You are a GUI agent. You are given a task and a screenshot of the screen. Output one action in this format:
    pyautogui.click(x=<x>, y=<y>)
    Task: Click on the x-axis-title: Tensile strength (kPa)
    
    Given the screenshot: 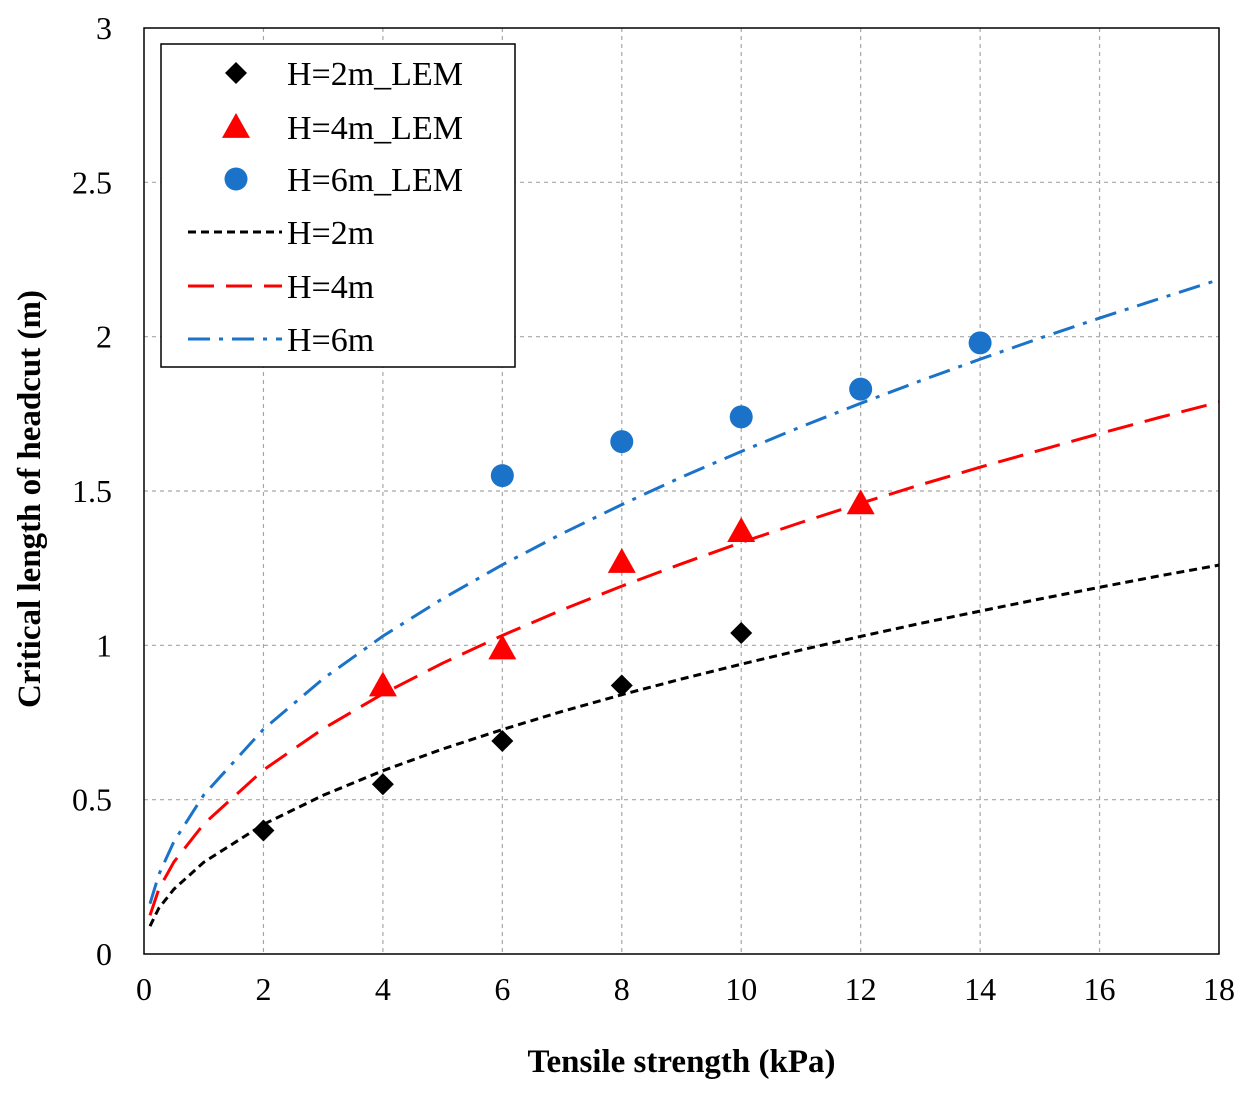 What is the action you would take?
    pyautogui.click(x=681, y=1062)
    